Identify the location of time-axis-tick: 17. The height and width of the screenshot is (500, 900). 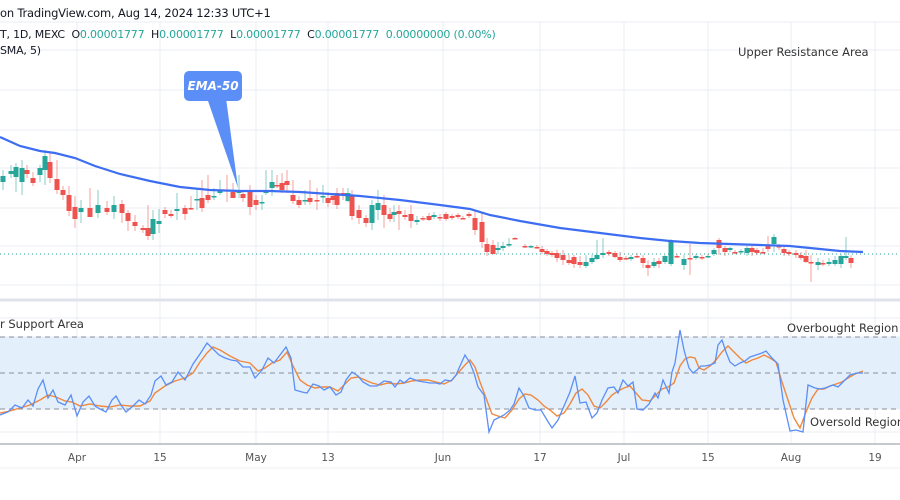
(540, 458).